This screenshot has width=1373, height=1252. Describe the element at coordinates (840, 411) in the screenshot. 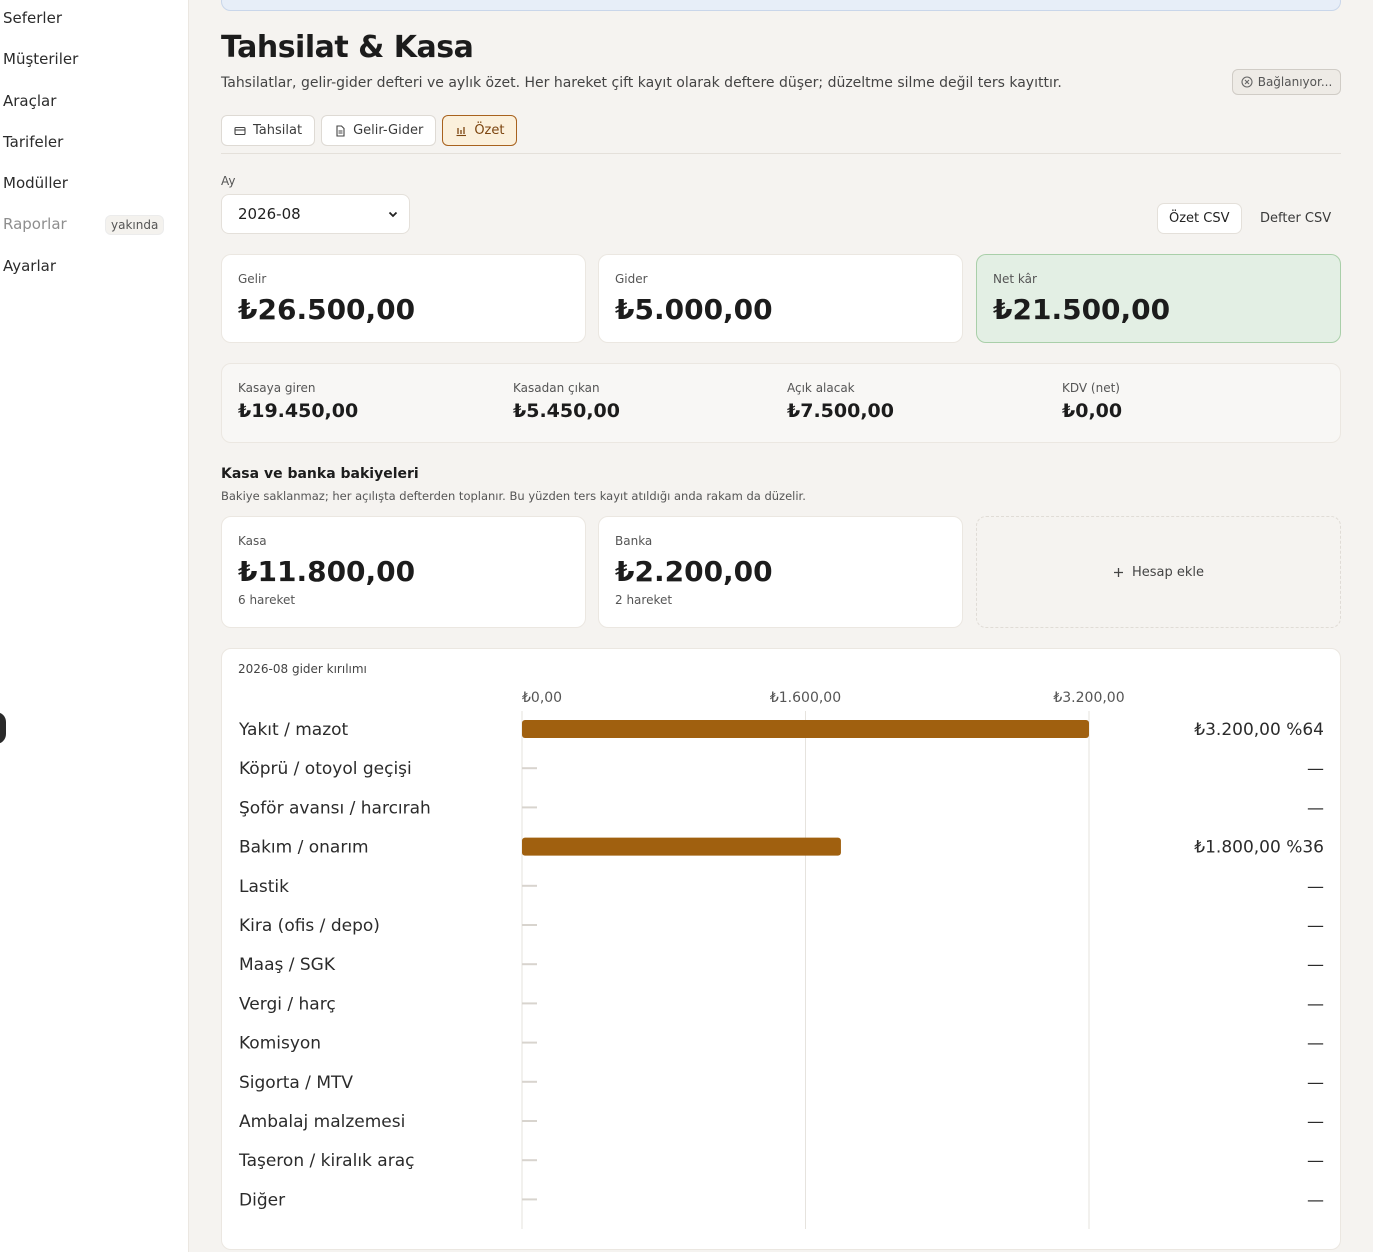

I see `open-receivable-value: ₺7.500,00` at that location.